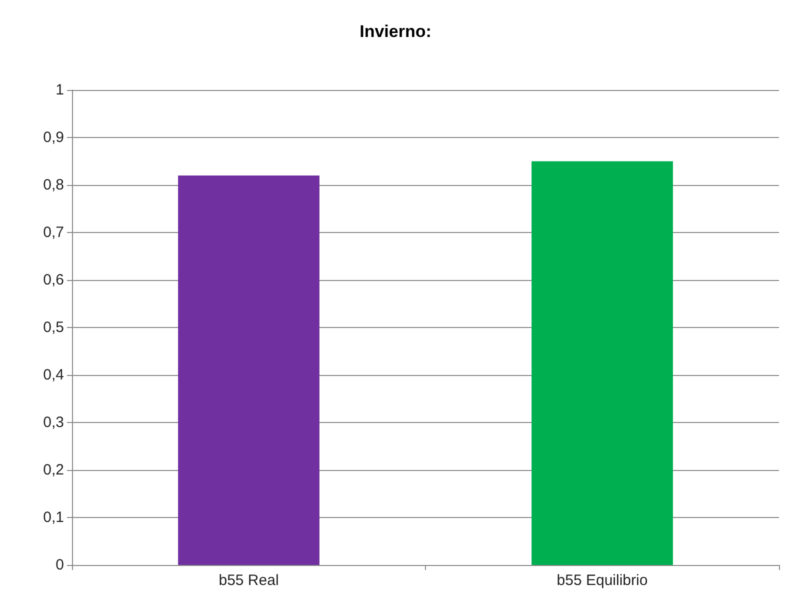 The image size is (791, 612). What do you see at coordinates (60, 90) in the screenshot?
I see `y-tick-label: 1` at bounding box center [60, 90].